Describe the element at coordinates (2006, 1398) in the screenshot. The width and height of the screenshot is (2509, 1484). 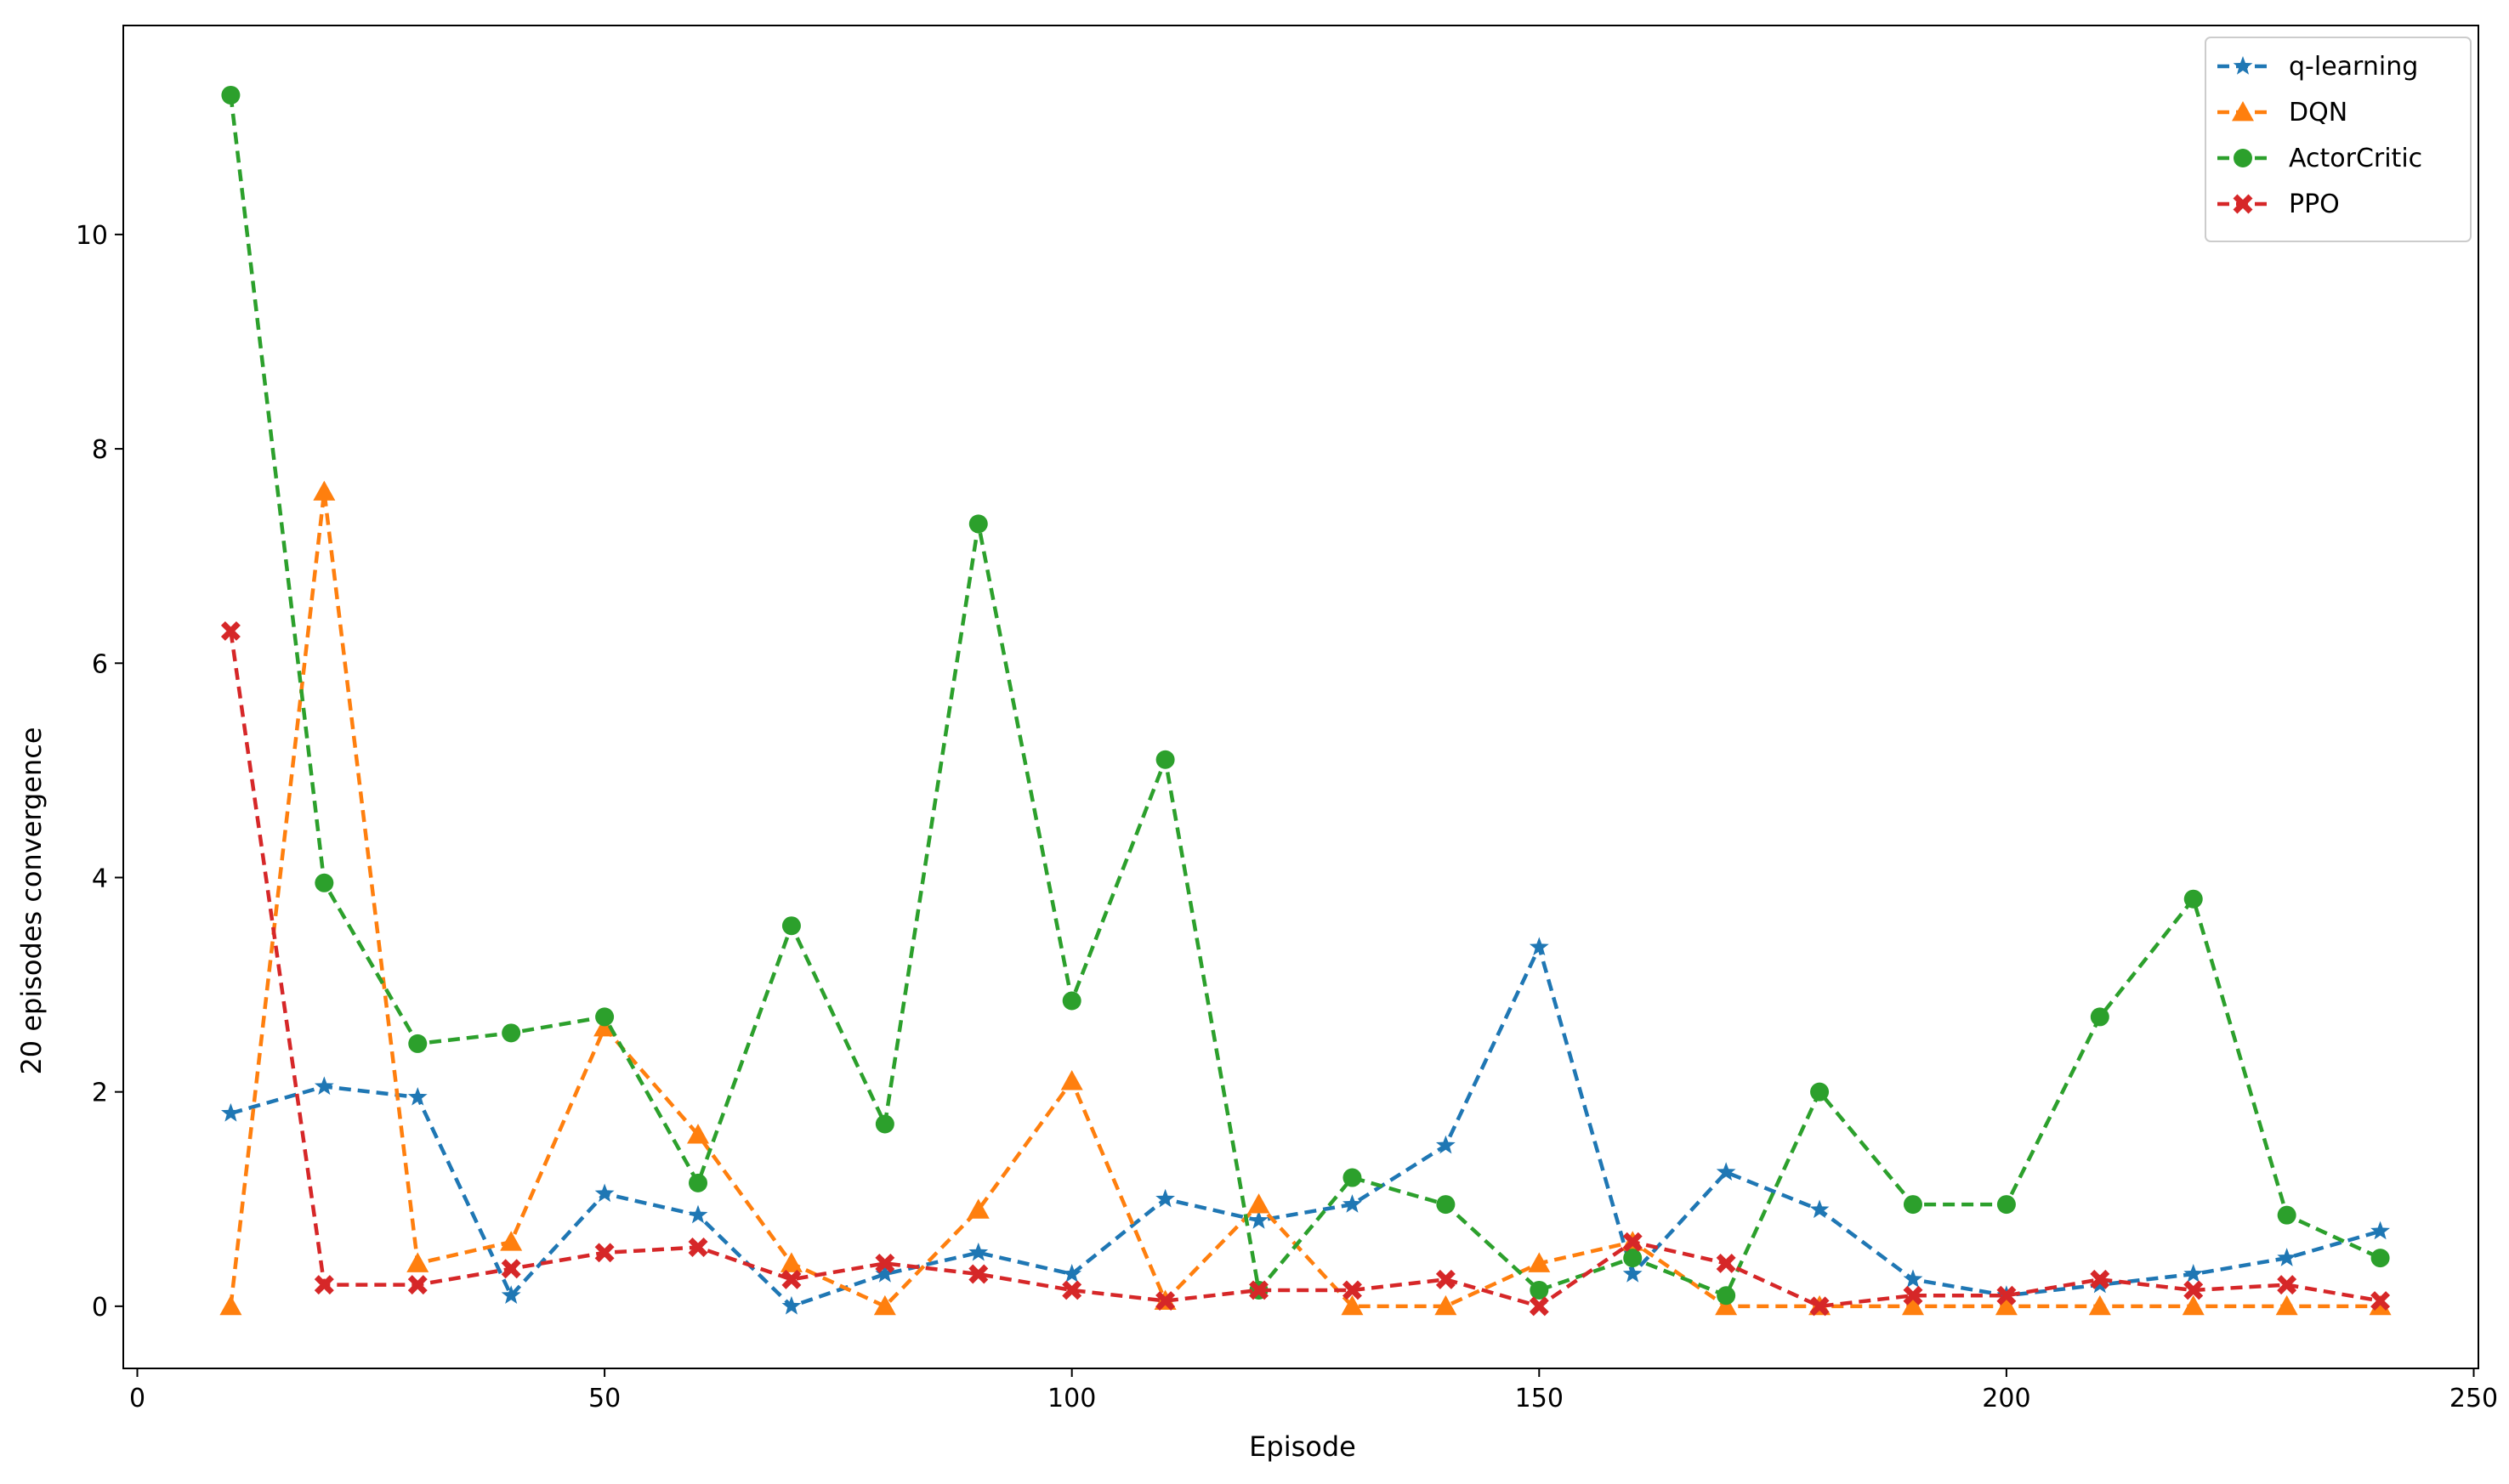
I see `x-tick-label: 200` at that location.